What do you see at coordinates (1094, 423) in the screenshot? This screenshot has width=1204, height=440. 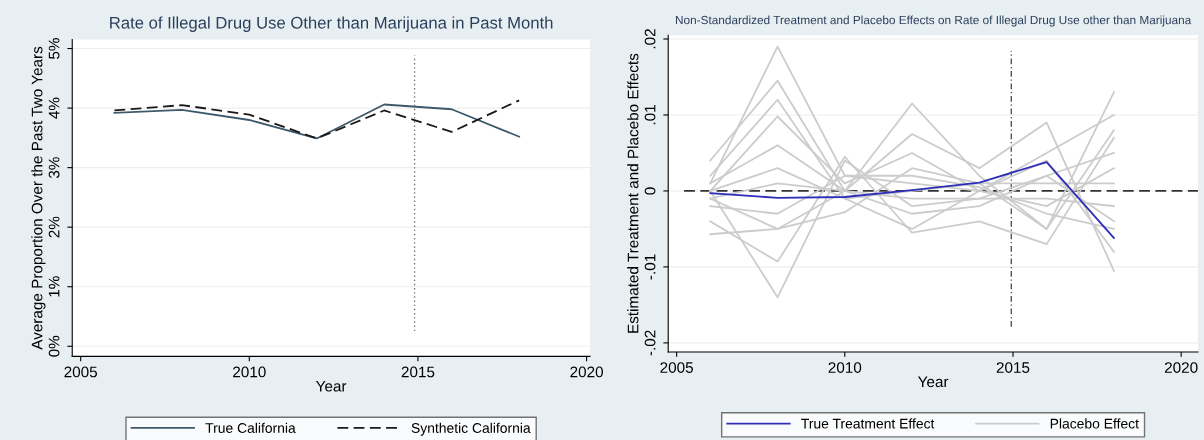 I see `legend-label: Placebo Effect` at bounding box center [1094, 423].